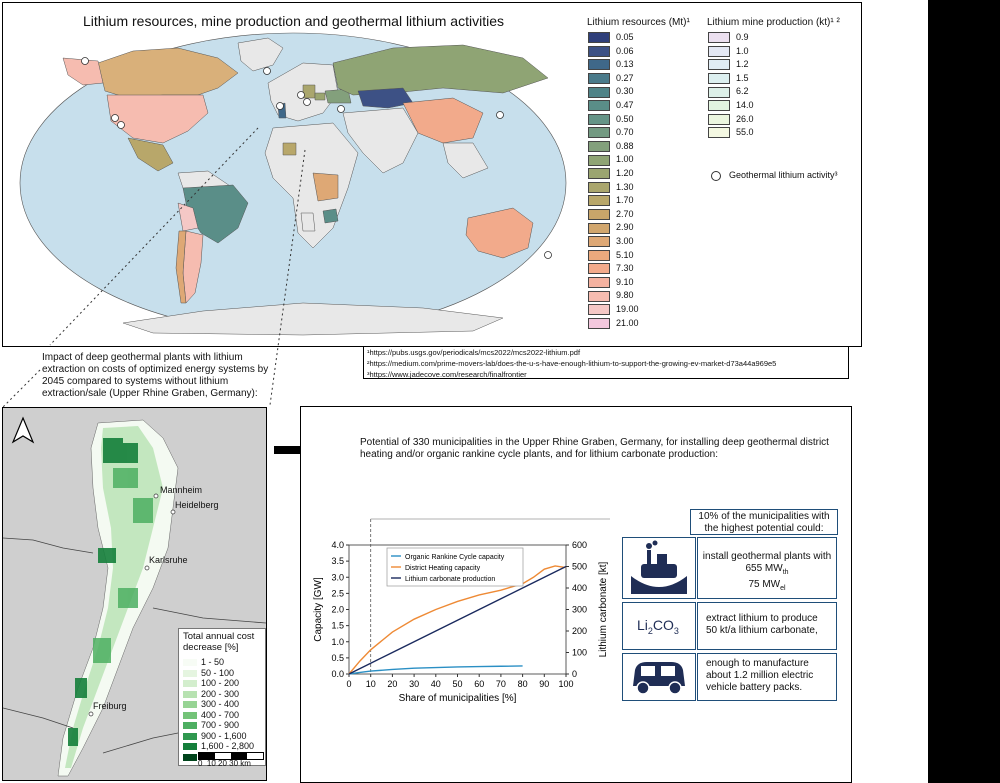 This screenshot has height=783, width=1000. I want to click on geothermal-circle-icon, so click(716, 175).